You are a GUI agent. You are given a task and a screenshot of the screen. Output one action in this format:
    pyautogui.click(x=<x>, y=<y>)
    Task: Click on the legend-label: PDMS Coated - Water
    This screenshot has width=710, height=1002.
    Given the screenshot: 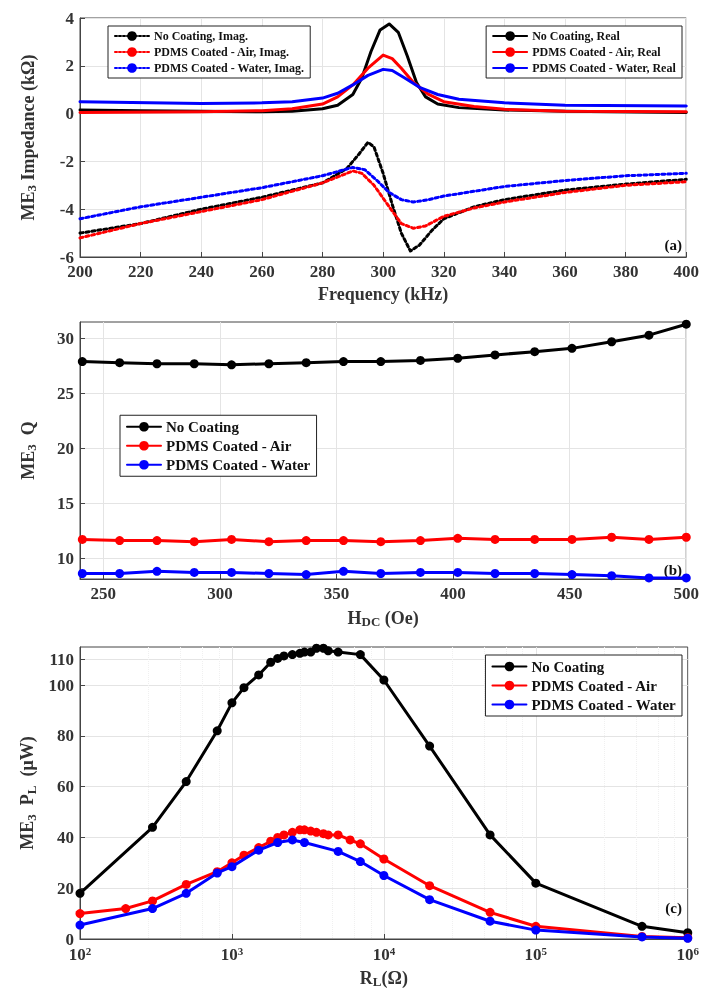 What is the action you would take?
    pyautogui.click(x=604, y=704)
    